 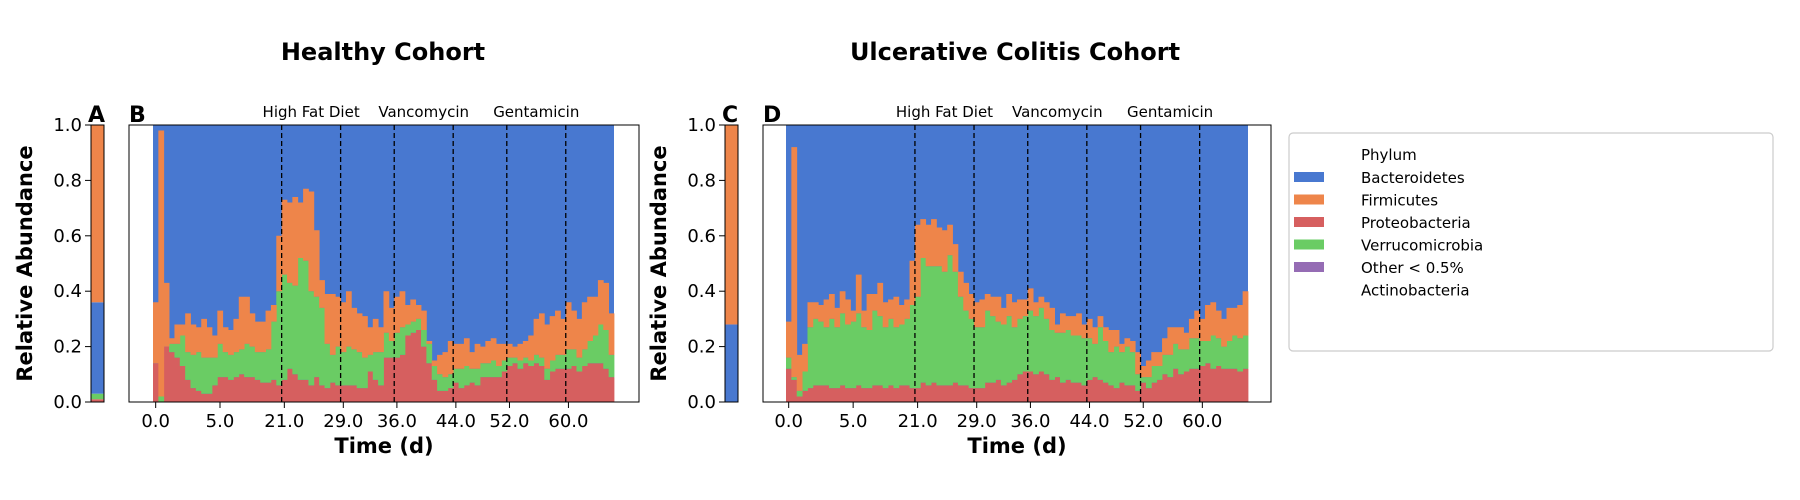 What do you see at coordinates (67, 402) in the screenshot?
I see `y-tick-label-a-0: 0.0` at bounding box center [67, 402].